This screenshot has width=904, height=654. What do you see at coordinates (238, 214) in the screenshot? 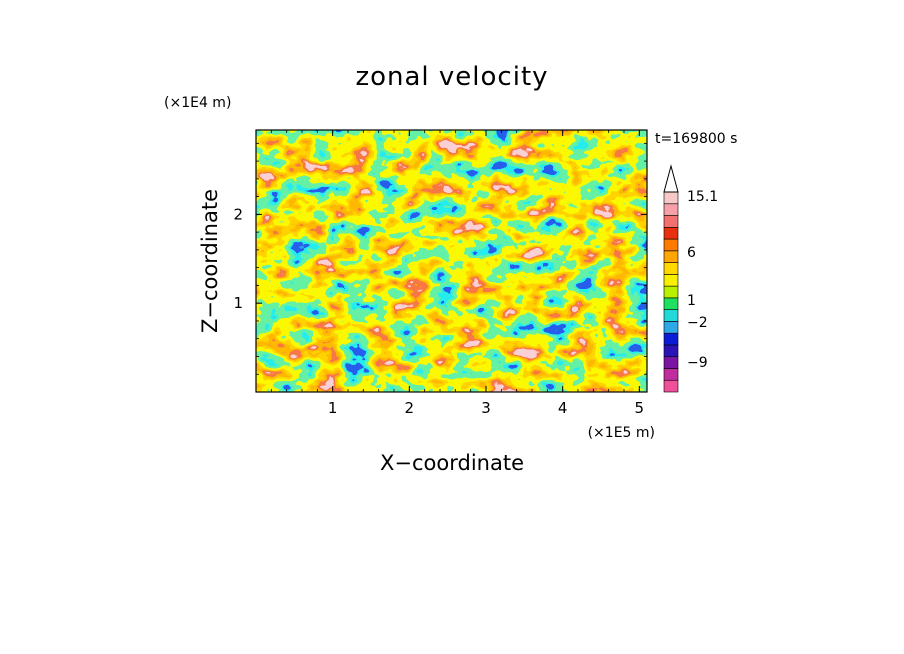
I see `y-tick-label: 2` at bounding box center [238, 214].